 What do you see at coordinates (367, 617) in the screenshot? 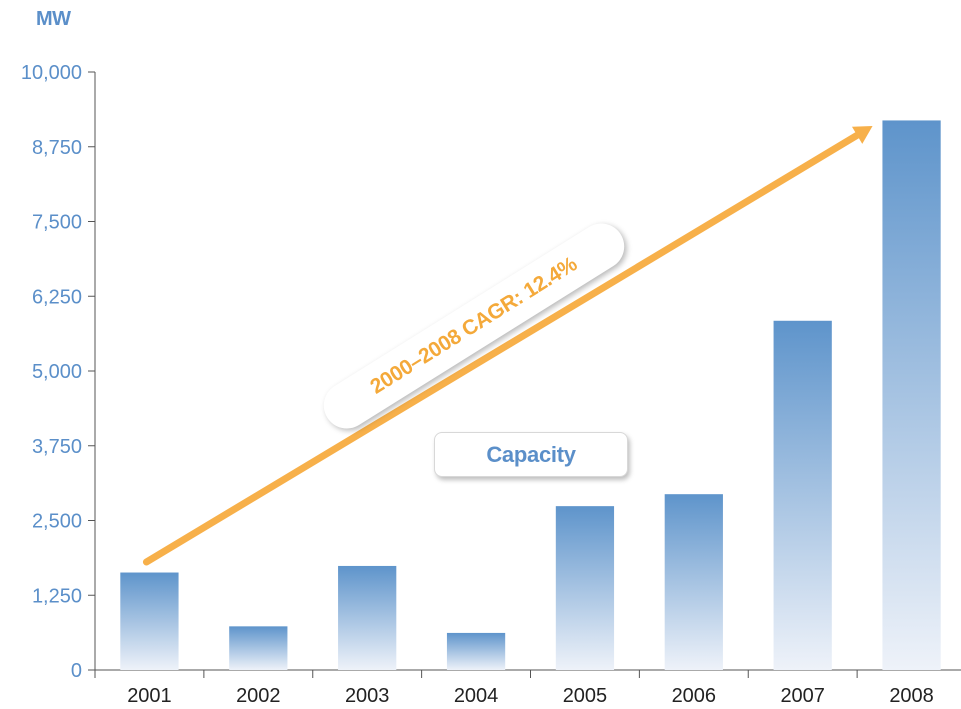
I see `bar-2003` at bounding box center [367, 617].